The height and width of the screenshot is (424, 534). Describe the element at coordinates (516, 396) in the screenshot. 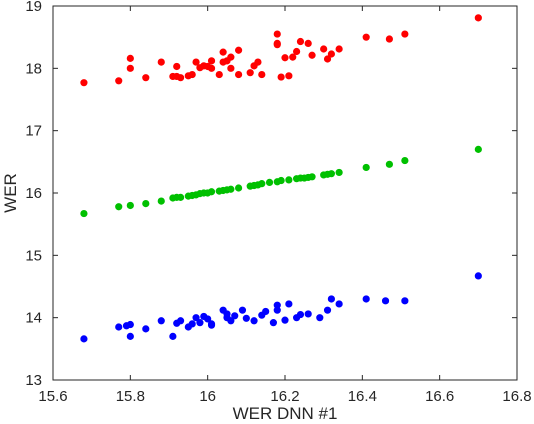

I see `x-tick-label: 16.8` at that location.